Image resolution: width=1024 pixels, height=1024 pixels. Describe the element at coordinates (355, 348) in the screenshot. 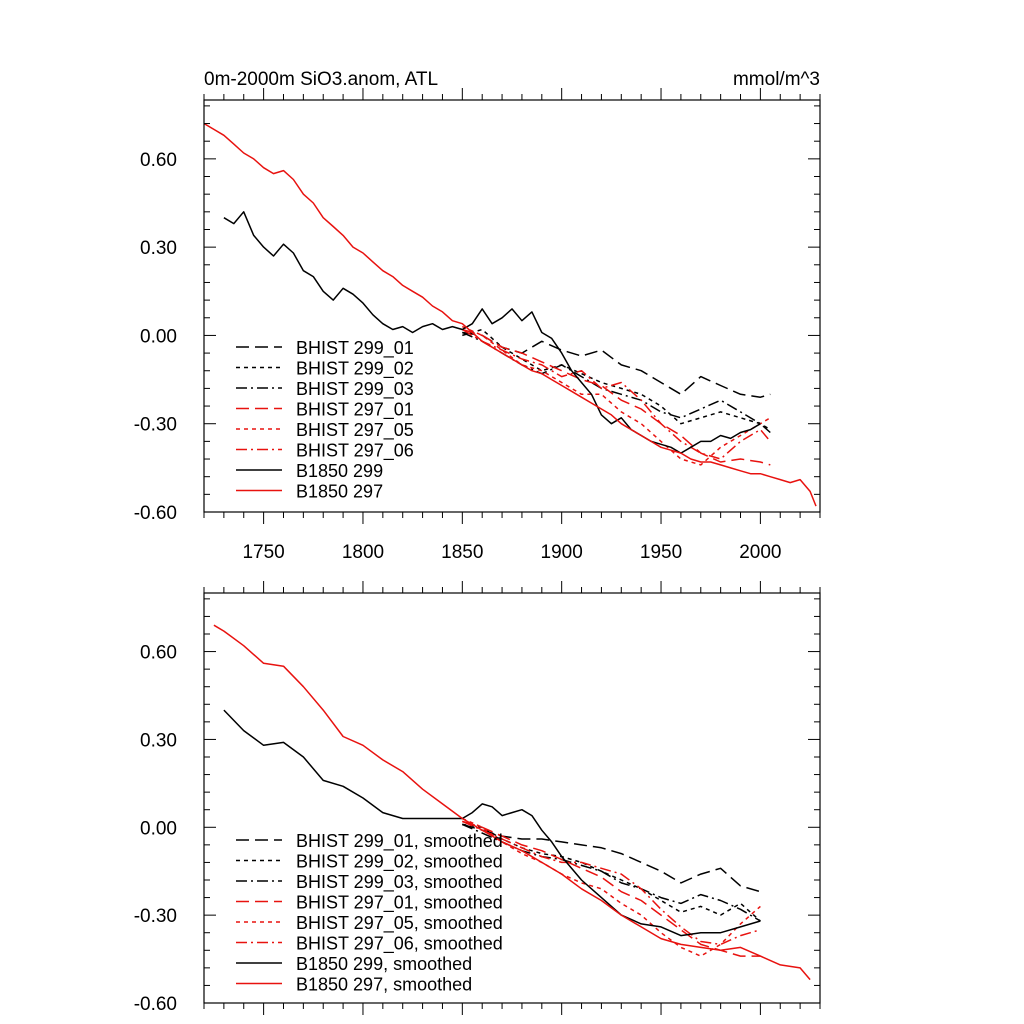

I see `legend-label: BHIST 299_01` at that location.